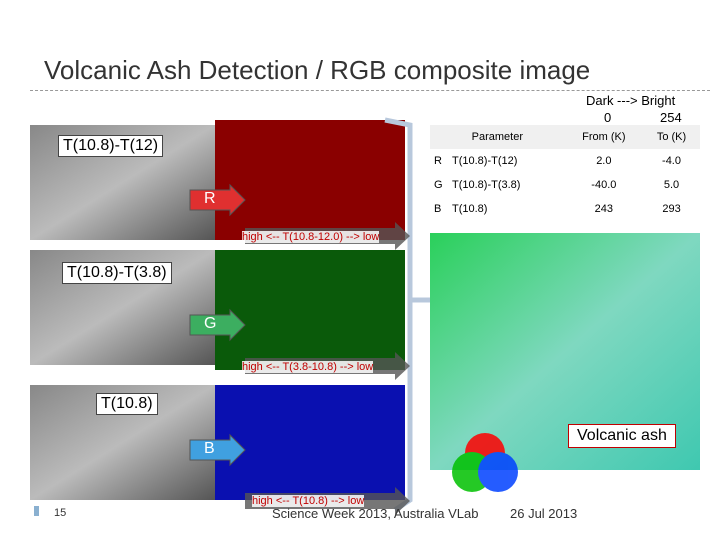 This screenshot has height=540, width=720. Describe the element at coordinates (308, 367) in the screenshot. I see `gradient-caption: high <-- T(3.8-10.8) --> low` at that location.